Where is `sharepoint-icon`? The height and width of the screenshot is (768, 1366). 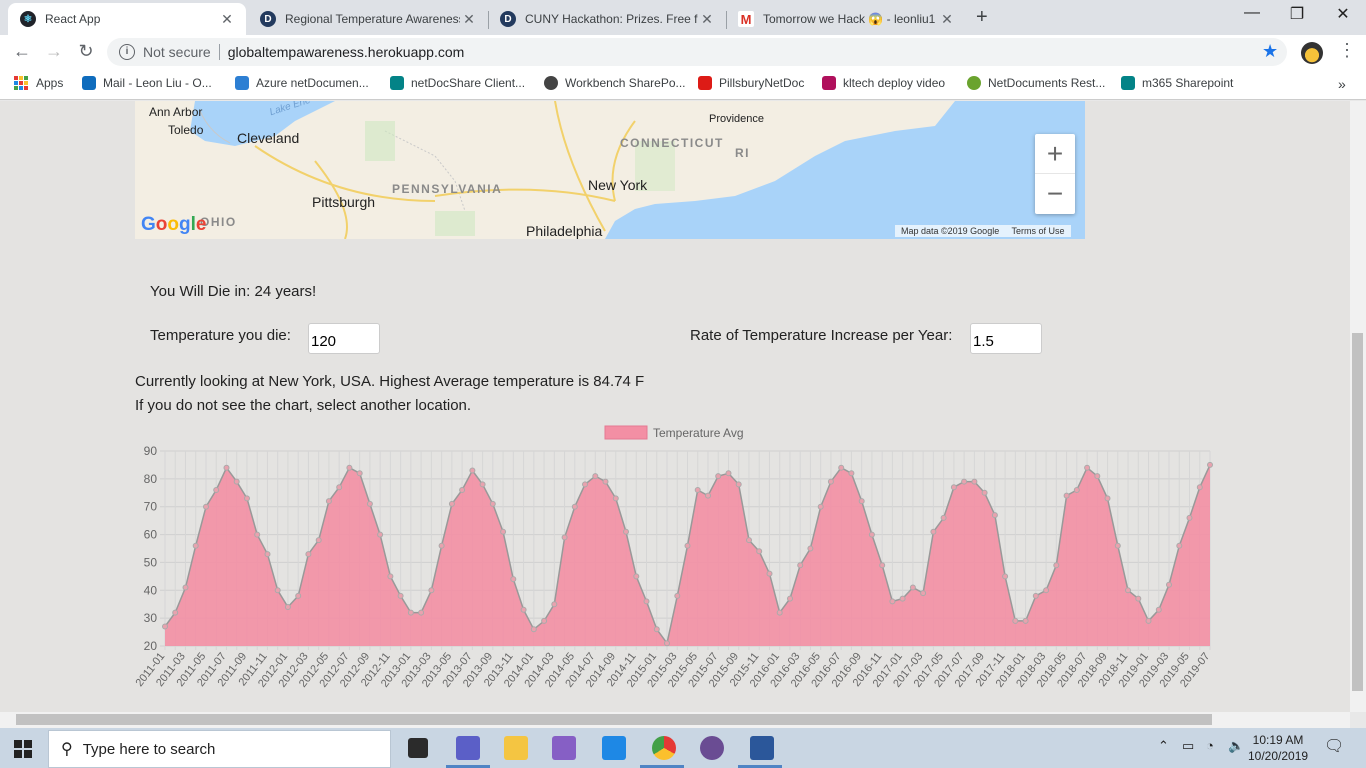
sharepoint-icon is located at coordinates (397, 83).